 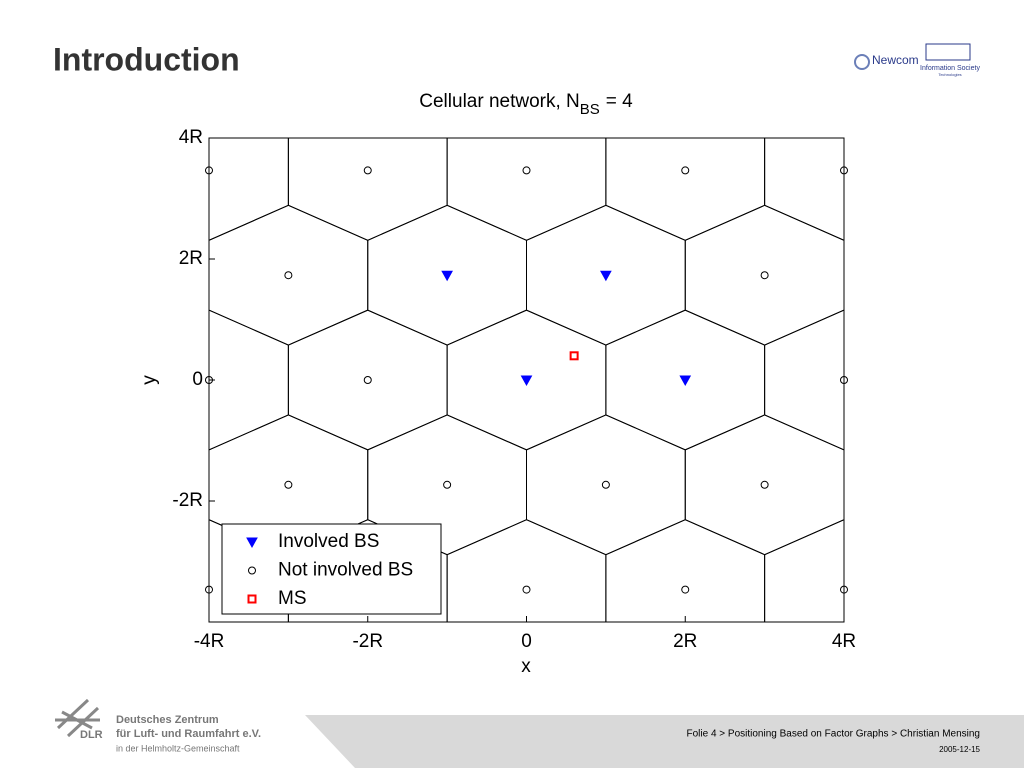 What do you see at coordinates (950, 68) in the screenshot?
I see `logo-text: Information Society` at bounding box center [950, 68].